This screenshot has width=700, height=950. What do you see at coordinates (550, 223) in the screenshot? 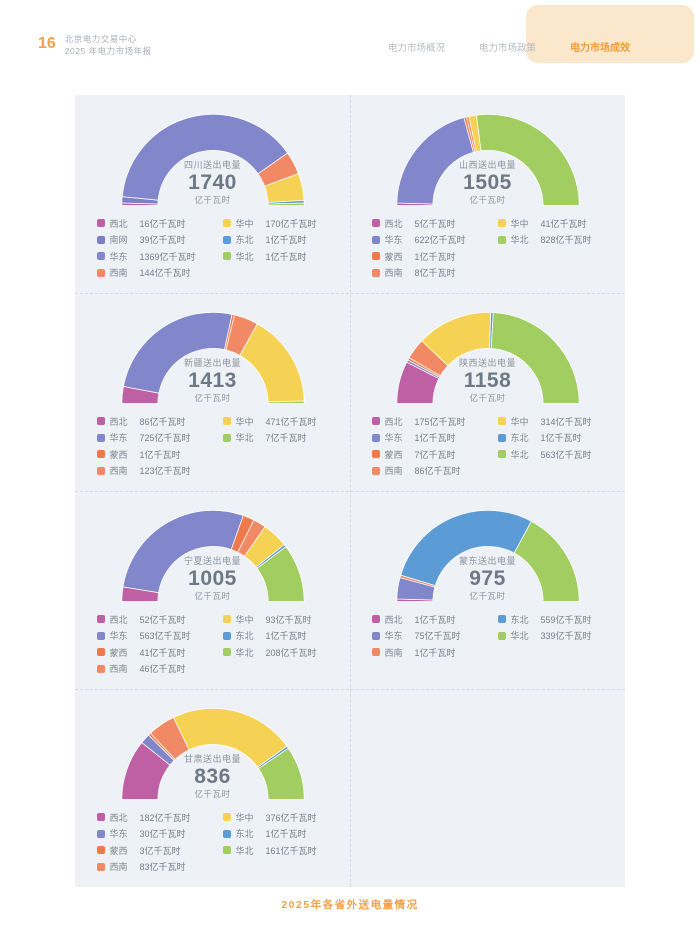
I see `legend-item-华中: 华中 41亿千瓦时` at bounding box center [550, 223].